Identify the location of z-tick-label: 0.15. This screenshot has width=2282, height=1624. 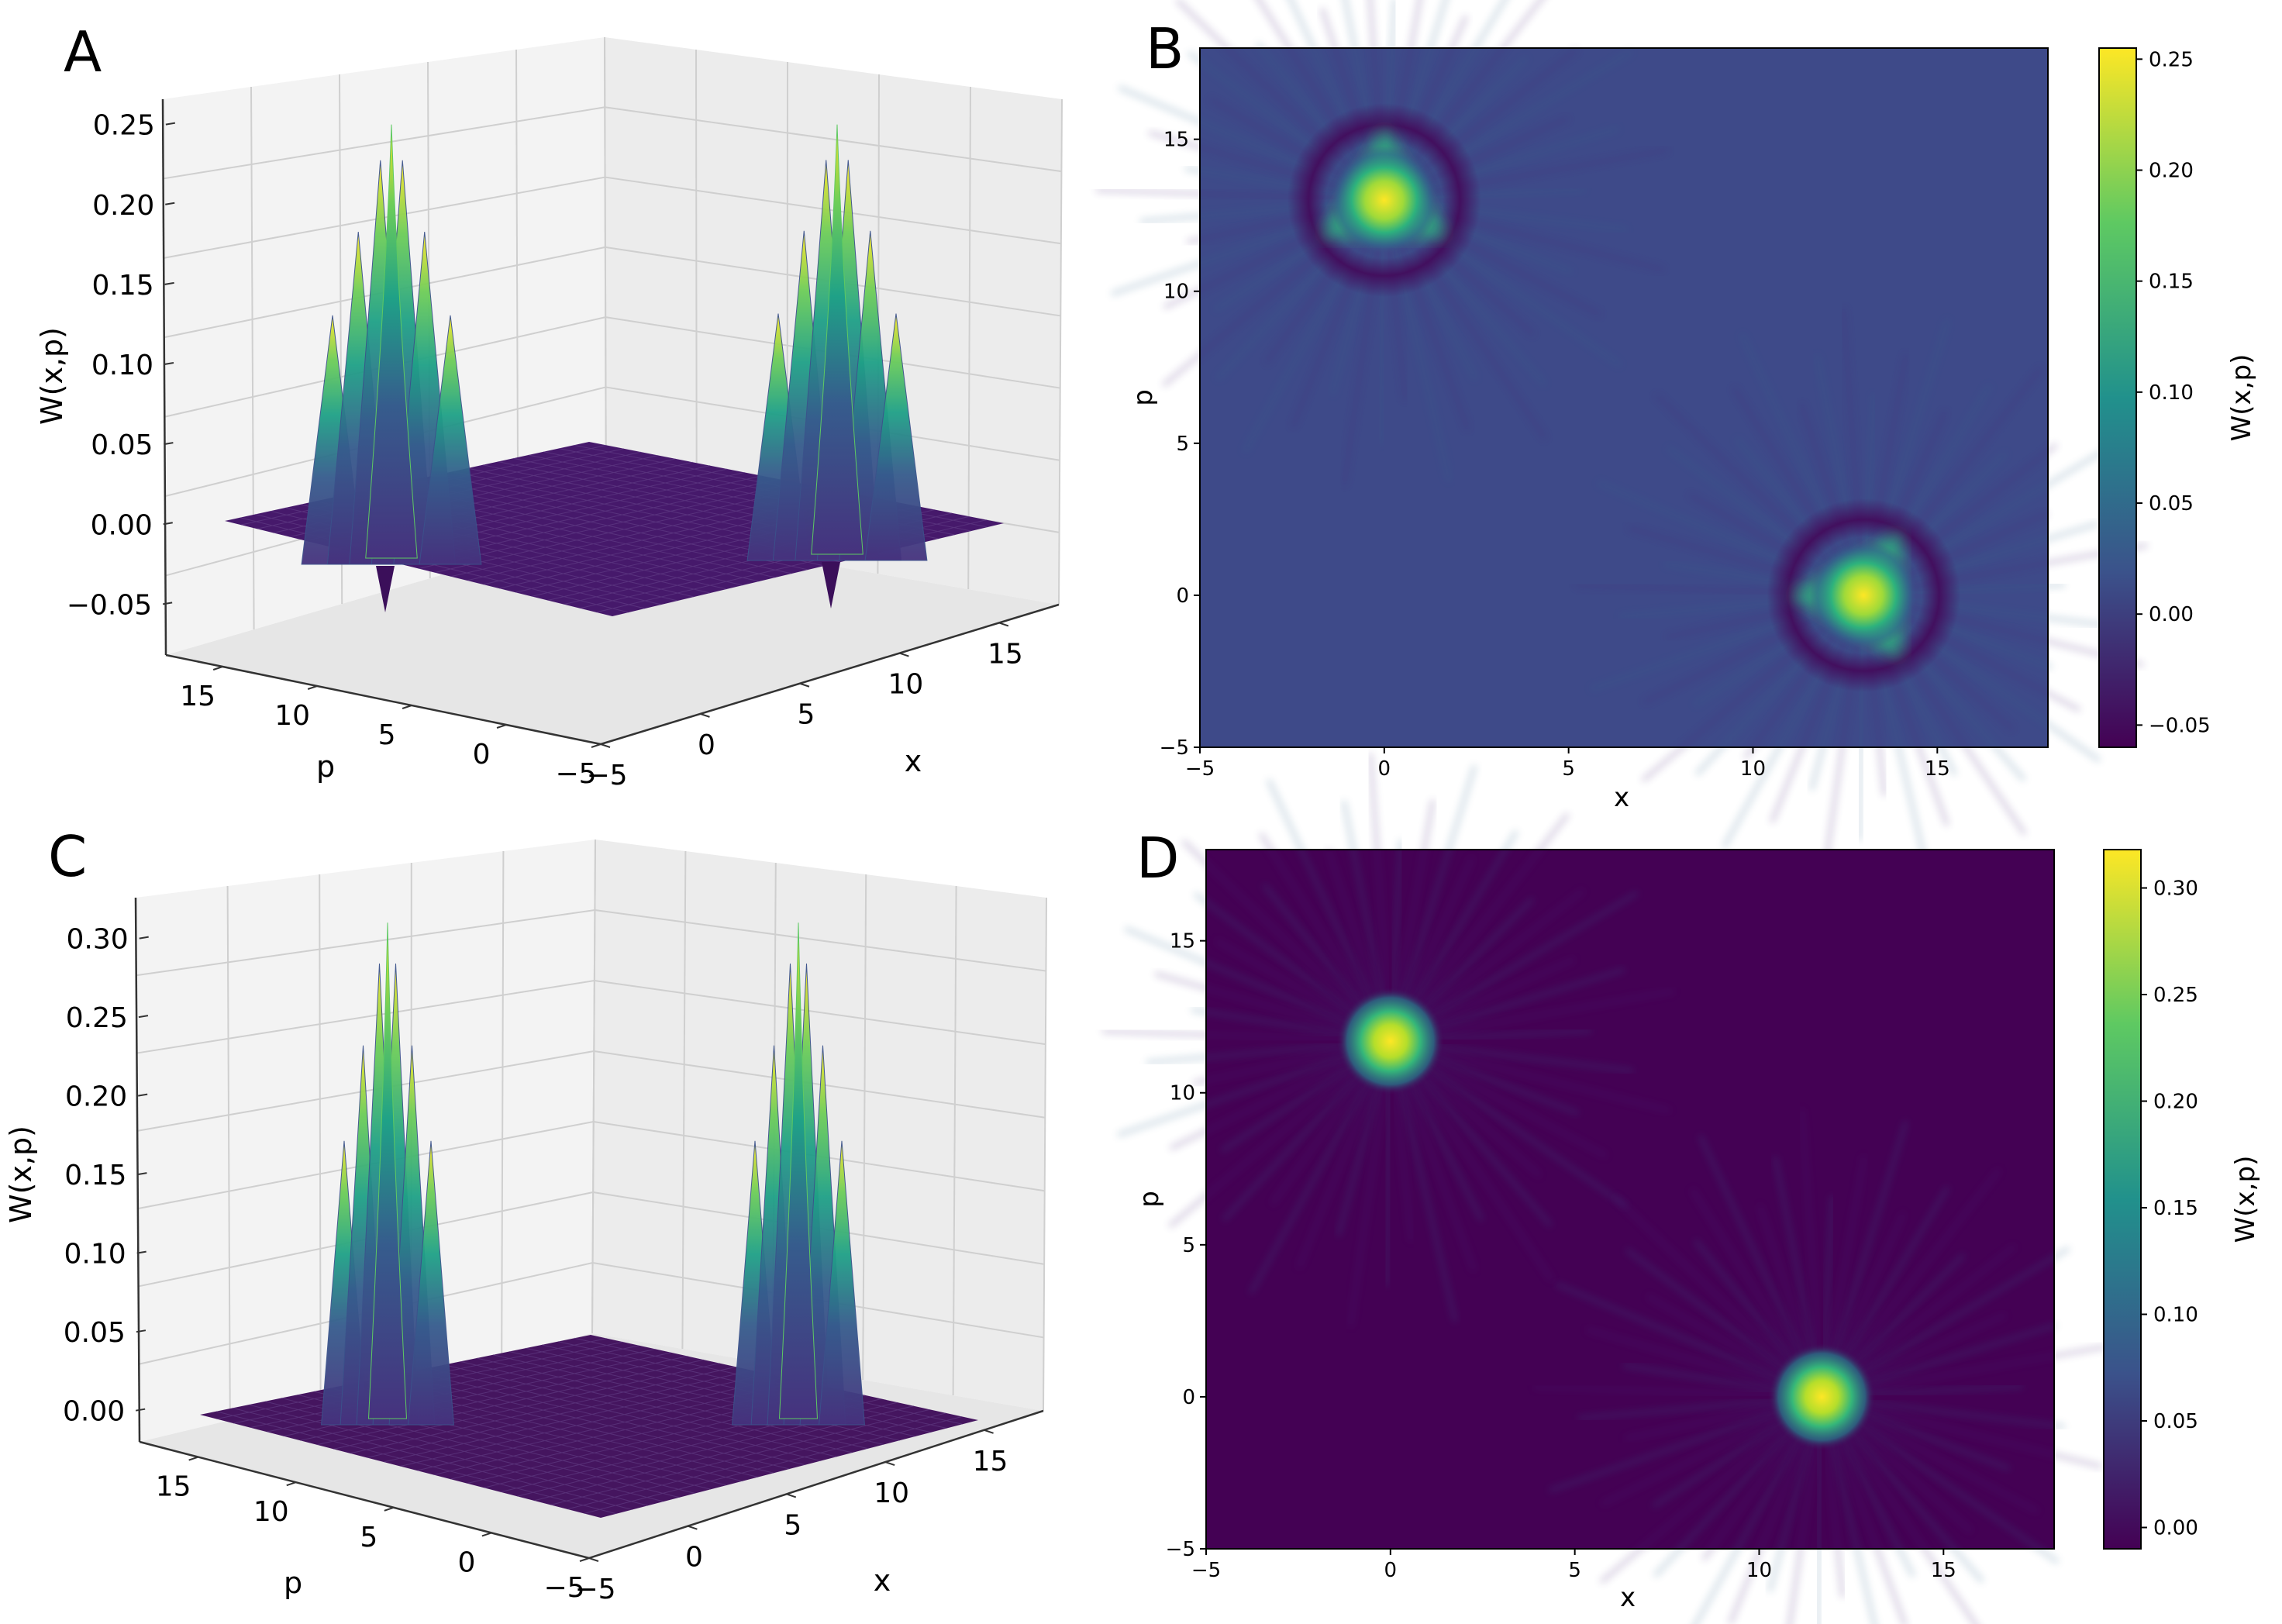
(95, 1175).